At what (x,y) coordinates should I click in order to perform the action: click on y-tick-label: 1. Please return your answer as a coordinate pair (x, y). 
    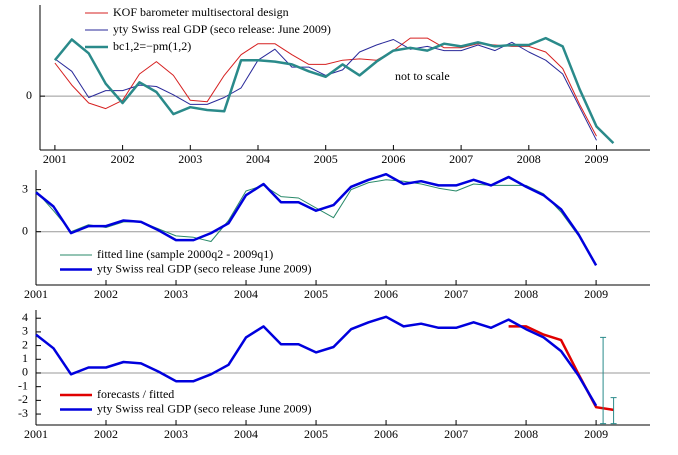
    Looking at the image, I should click on (25, 358).